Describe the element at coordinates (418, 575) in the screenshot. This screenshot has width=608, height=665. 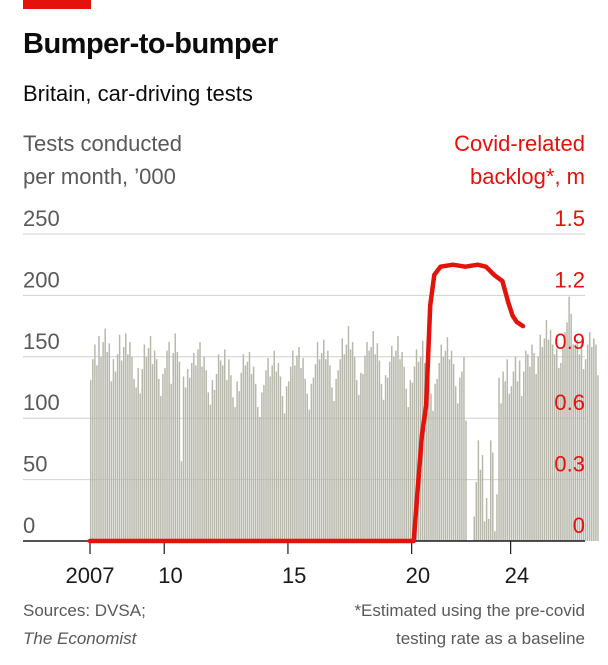
I see `x-tick-label: 20` at that location.